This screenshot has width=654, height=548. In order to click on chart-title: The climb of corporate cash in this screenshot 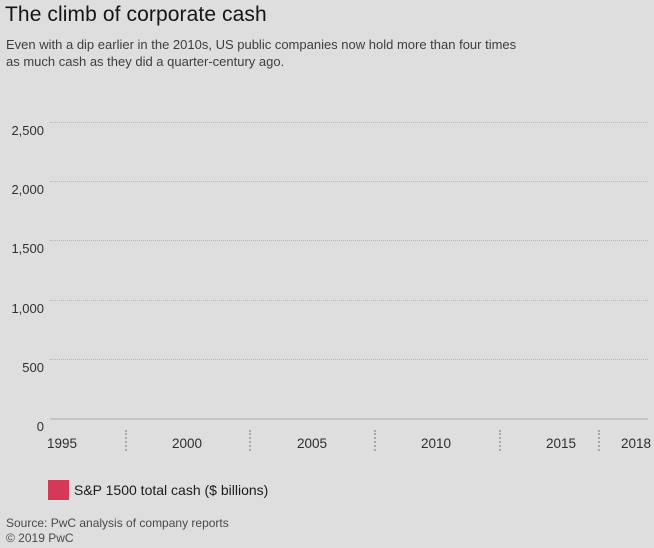, I will do `click(136, 14)`.